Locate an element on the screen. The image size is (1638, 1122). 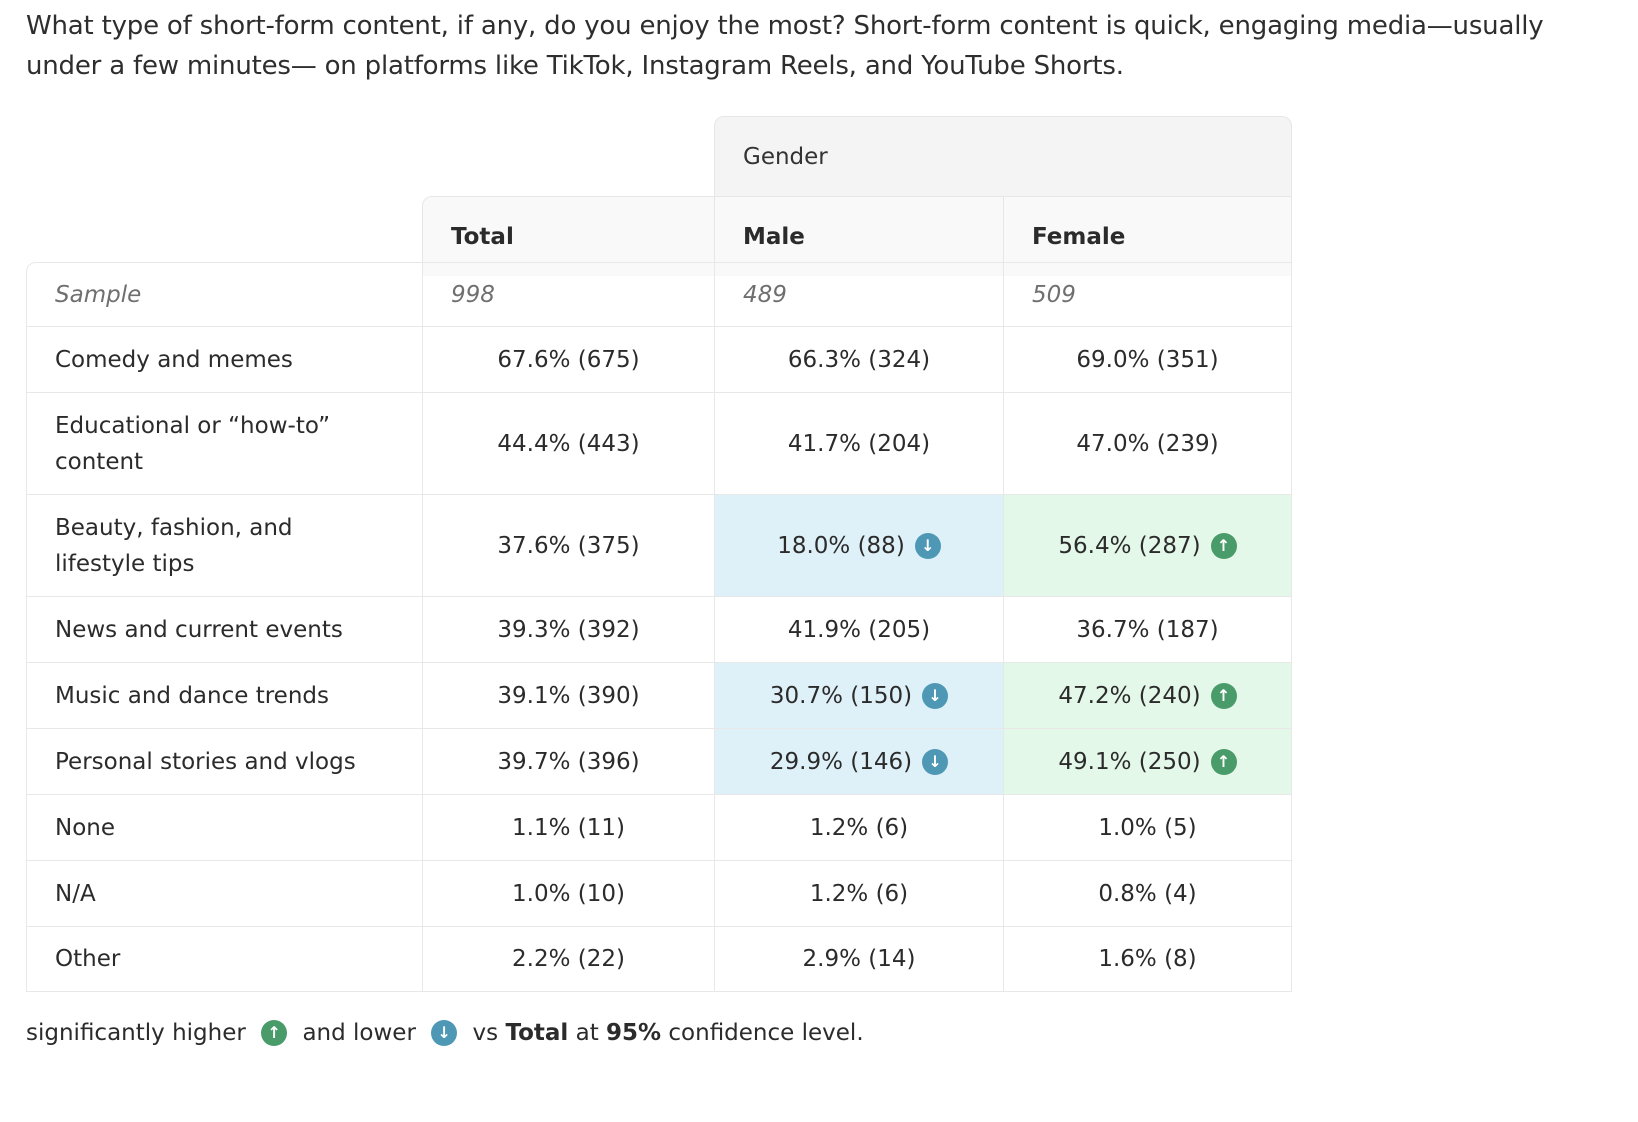
cell-value: 18.0% (88) is located at coordinates (841, 545).